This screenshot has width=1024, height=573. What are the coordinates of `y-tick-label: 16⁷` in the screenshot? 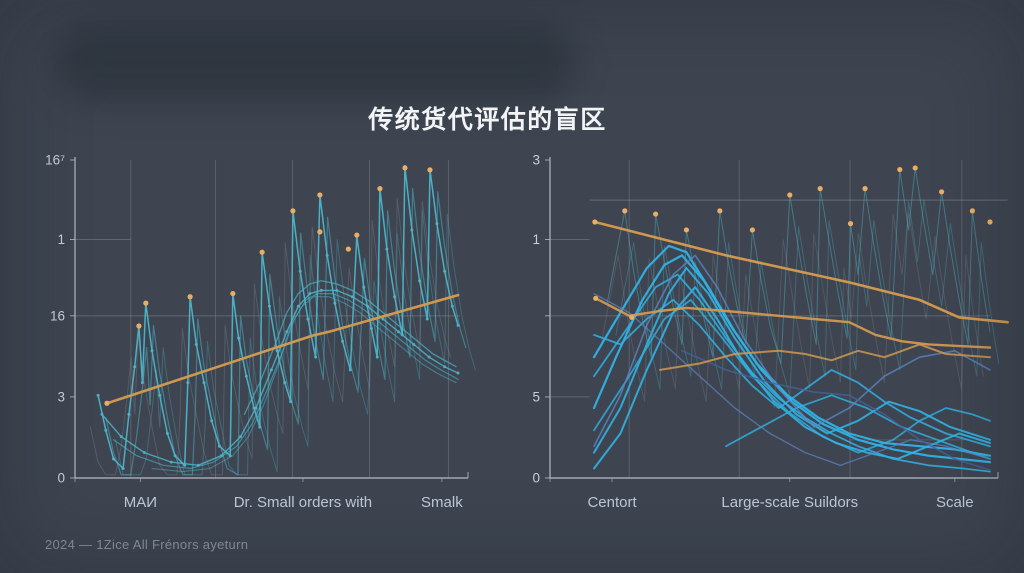 It's located at (55, 160).